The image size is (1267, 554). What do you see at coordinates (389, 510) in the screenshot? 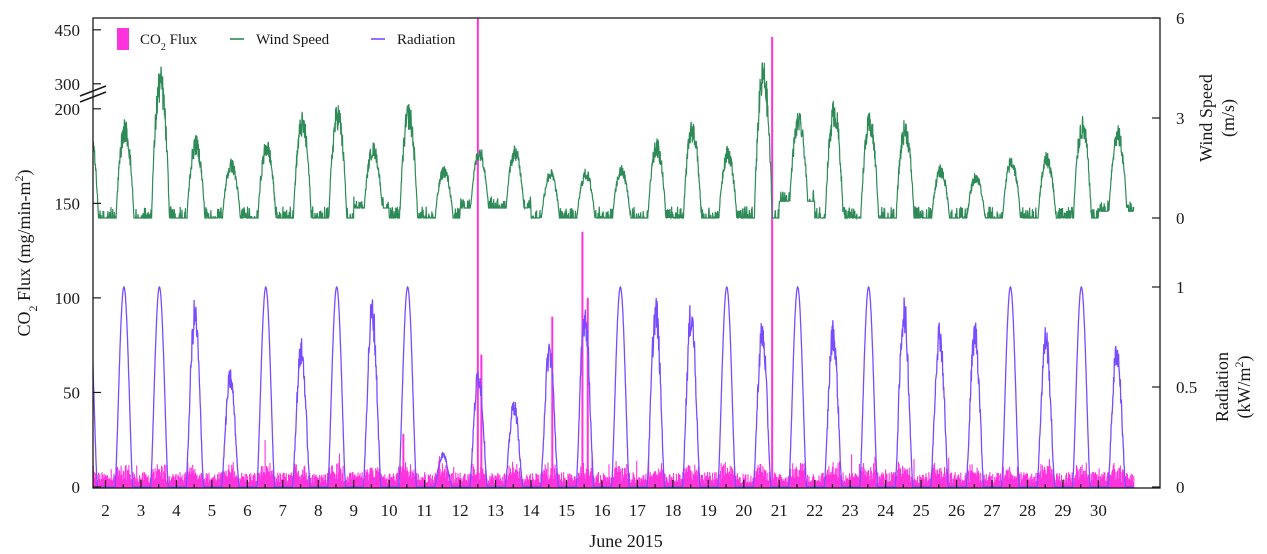
I see `x-tick-label: 10` at bounding box center [389, 510].